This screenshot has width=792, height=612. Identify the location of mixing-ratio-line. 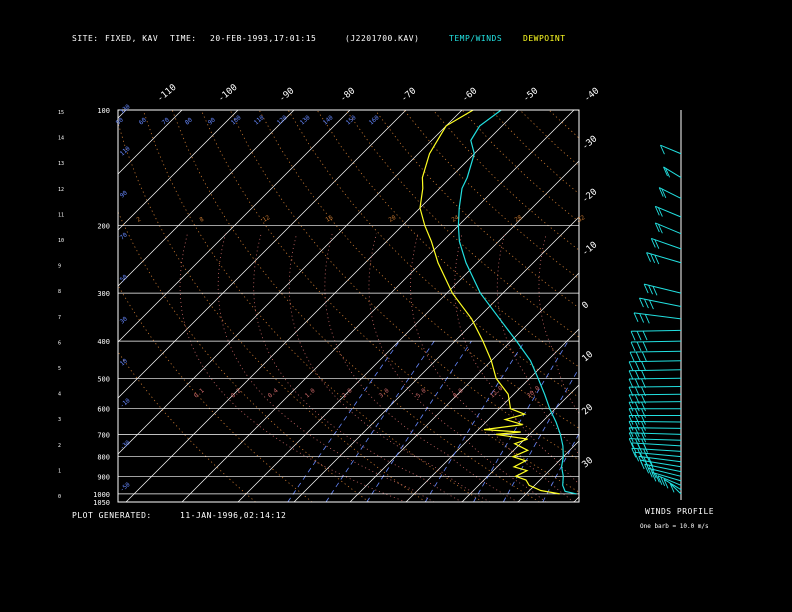
(560, 467).